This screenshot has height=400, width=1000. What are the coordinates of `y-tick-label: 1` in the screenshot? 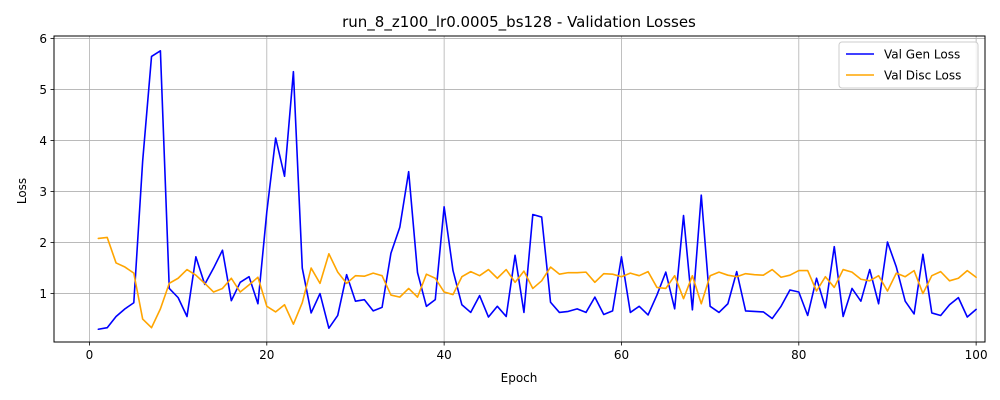 It's located at (43, 294).